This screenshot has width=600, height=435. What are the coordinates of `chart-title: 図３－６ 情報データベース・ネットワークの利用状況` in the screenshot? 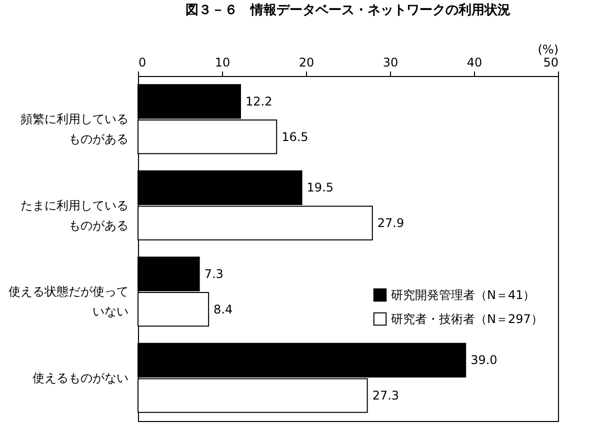 It's located at (348, 10).